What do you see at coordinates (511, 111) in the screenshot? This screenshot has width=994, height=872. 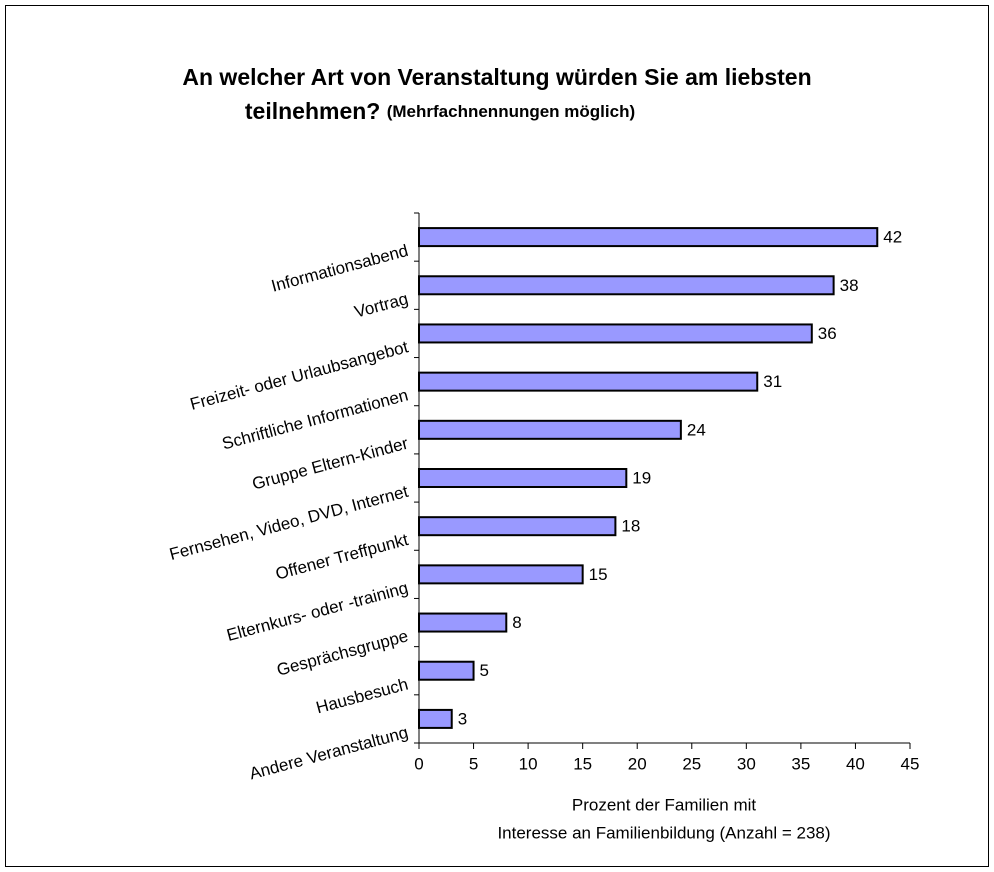 I see `chart-subtitle: (Mehrfachnennungen möglich)` at bounding box center [511, 111].